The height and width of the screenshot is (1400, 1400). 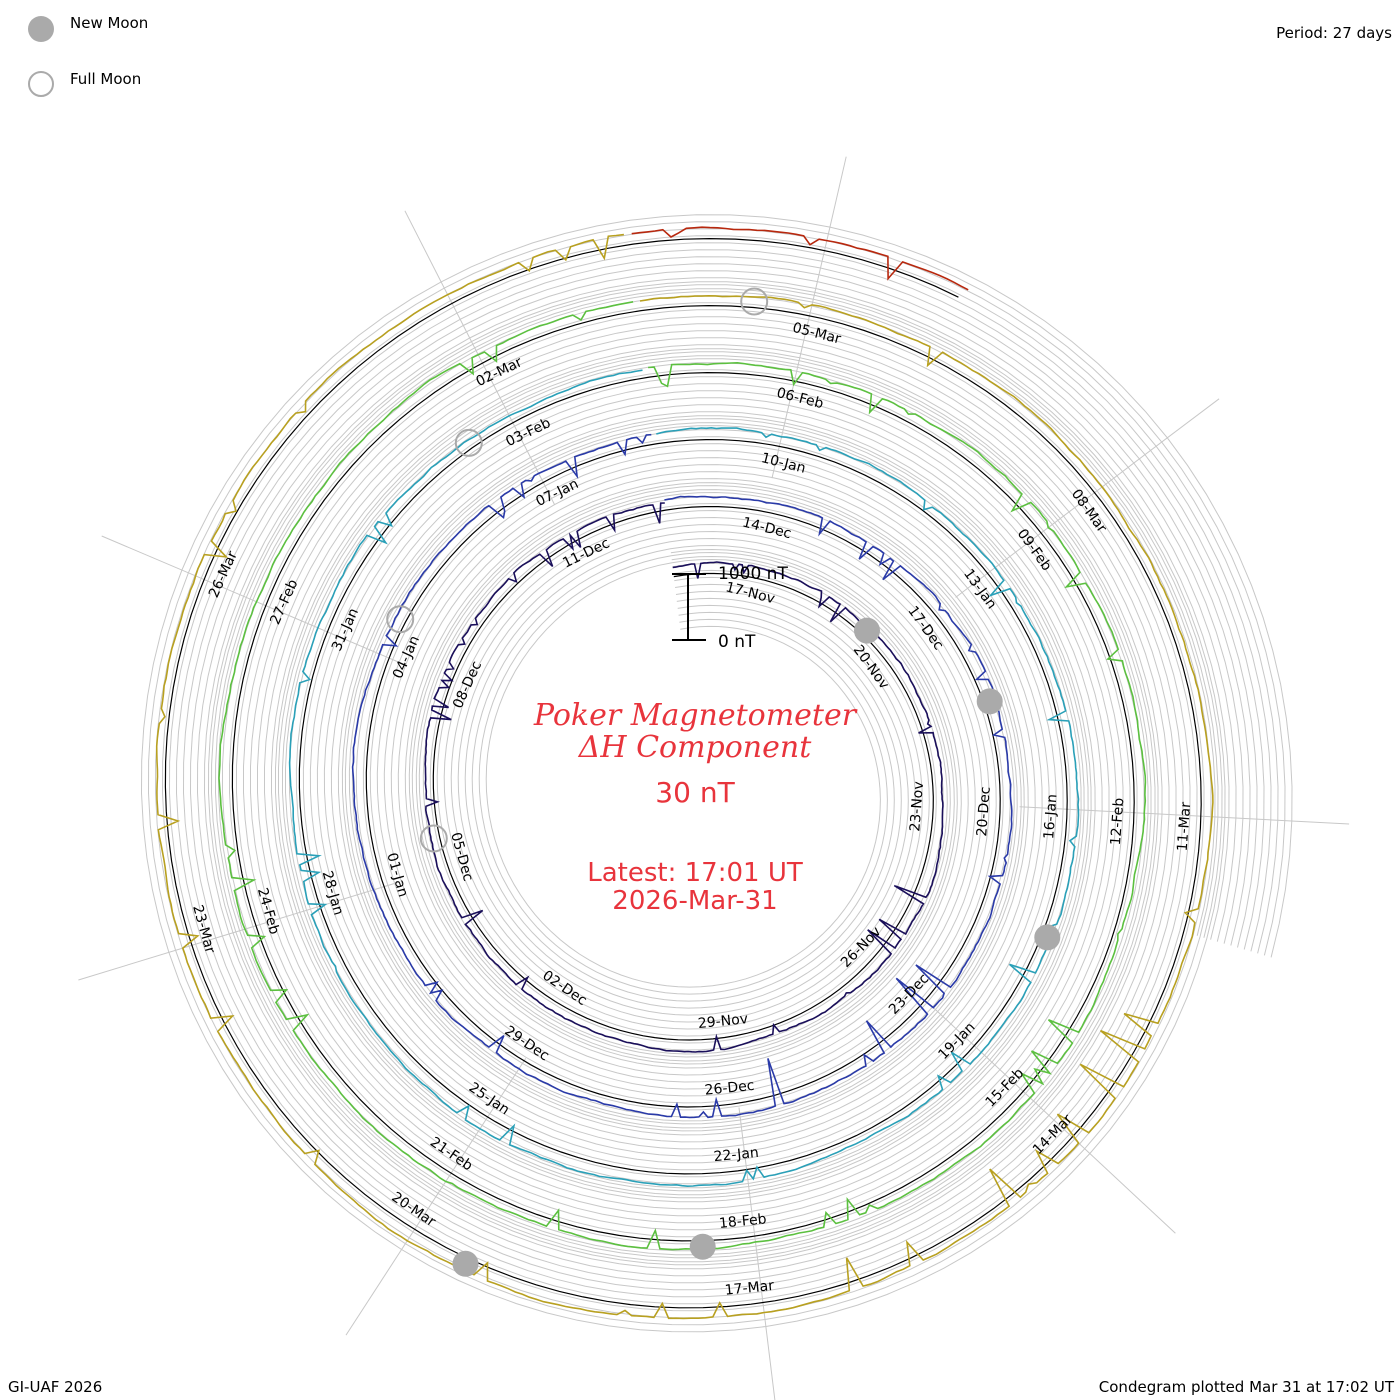 I want to click on scale-top-label: 1000 nT, so click(x=753, y=574).